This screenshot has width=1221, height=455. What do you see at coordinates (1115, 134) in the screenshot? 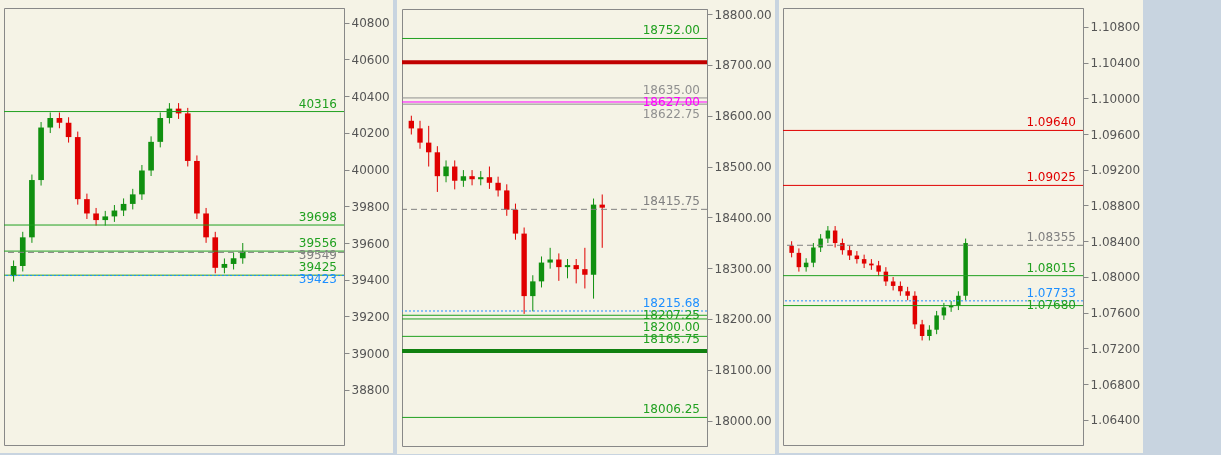
I see `y-tick-label: 1.09600` at bounding box center [1115, 134].